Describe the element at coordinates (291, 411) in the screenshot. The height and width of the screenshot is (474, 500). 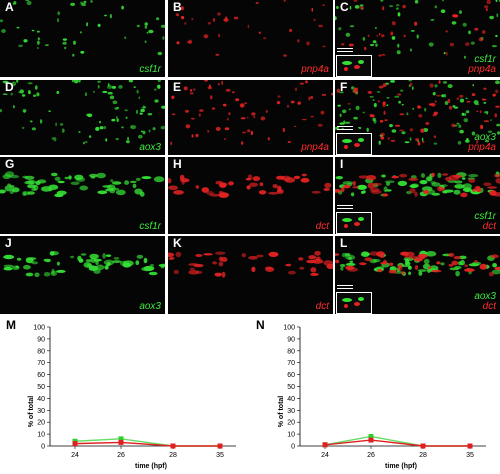
I see `y-tick-label: 30` at that location.